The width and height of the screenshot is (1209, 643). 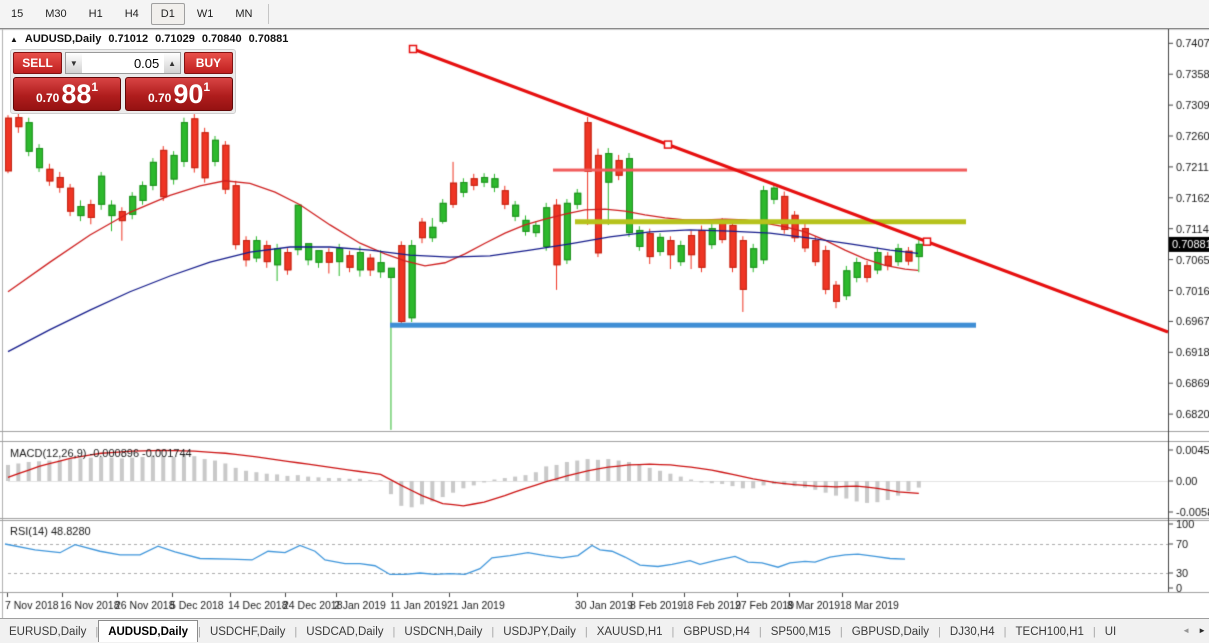 I want to click on toolbar-separator, so click(x=269, y=14).